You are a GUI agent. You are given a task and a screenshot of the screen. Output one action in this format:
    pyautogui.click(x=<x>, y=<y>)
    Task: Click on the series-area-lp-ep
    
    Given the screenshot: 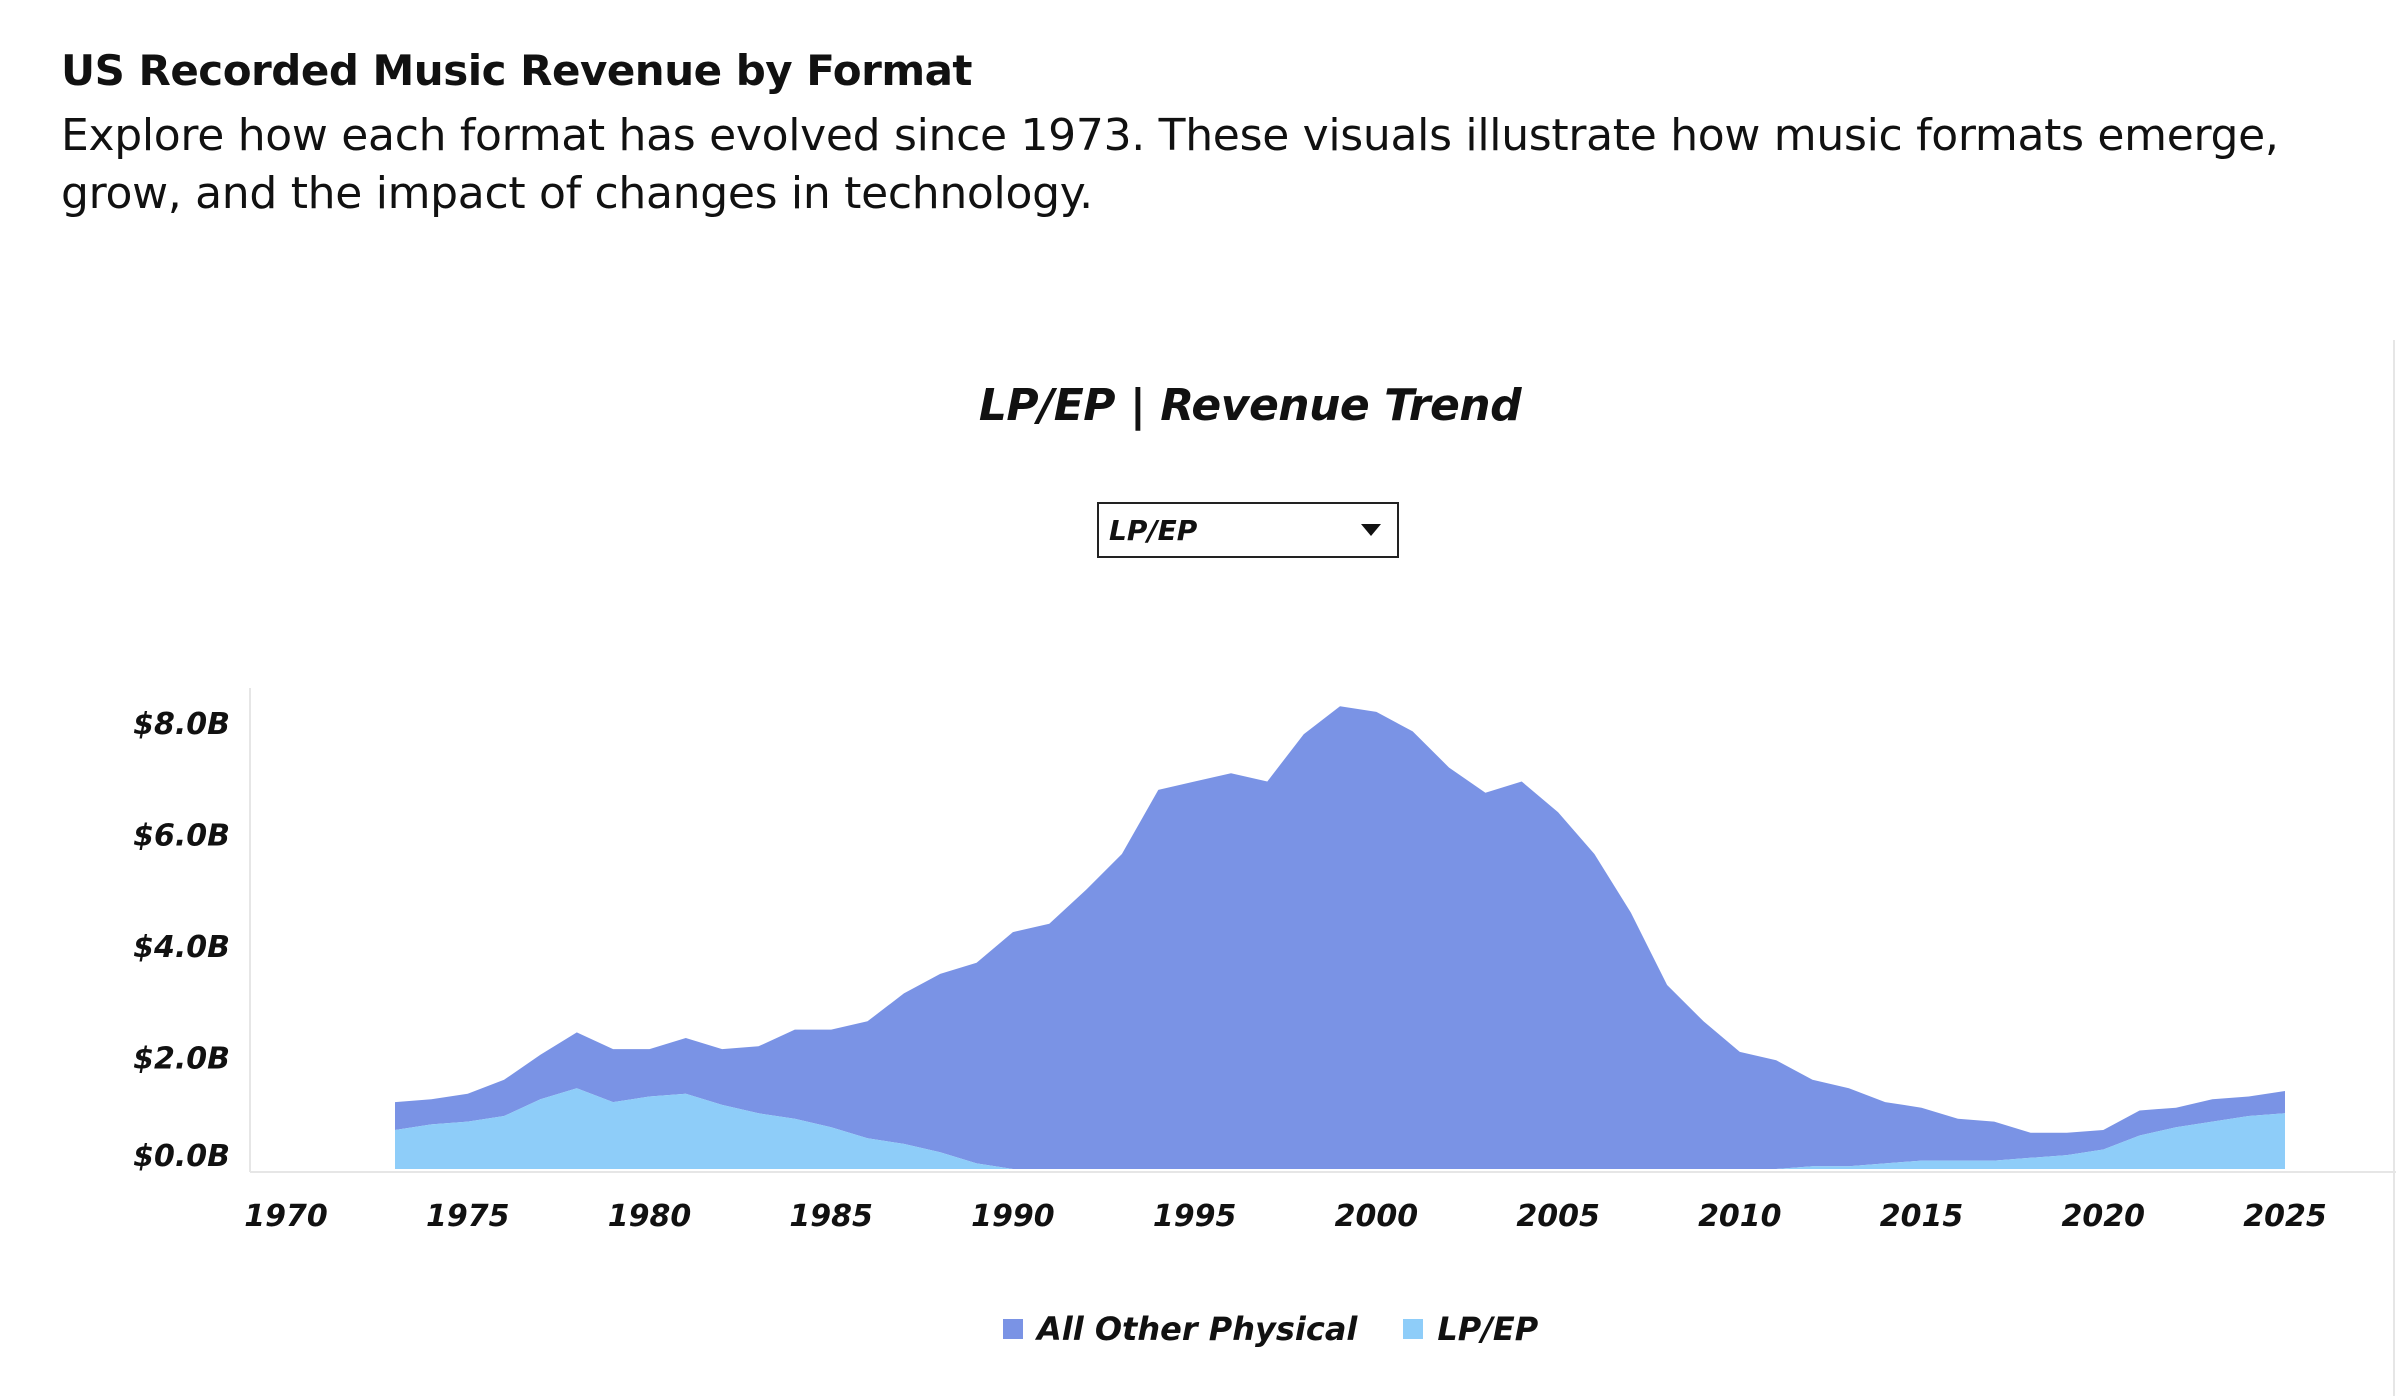 What is the action you would take?
    pyautogui.click(x=1340, y=1128)
    